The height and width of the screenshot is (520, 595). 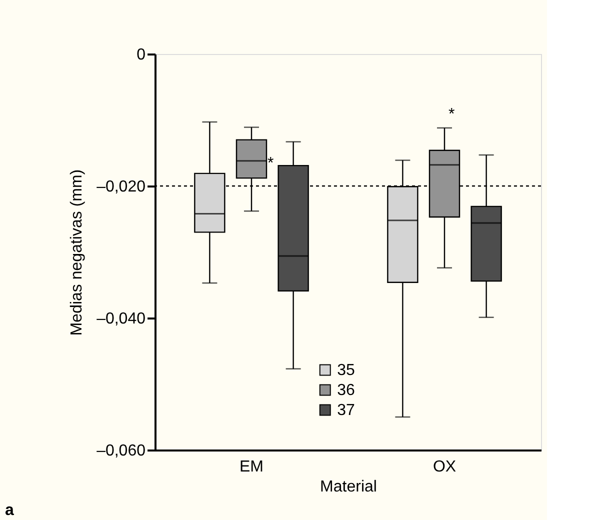 What do you see at coordinates (121, 451) in the screenshot?
I see `y-tick-label: –0,060` at bounding box center [121, 451].